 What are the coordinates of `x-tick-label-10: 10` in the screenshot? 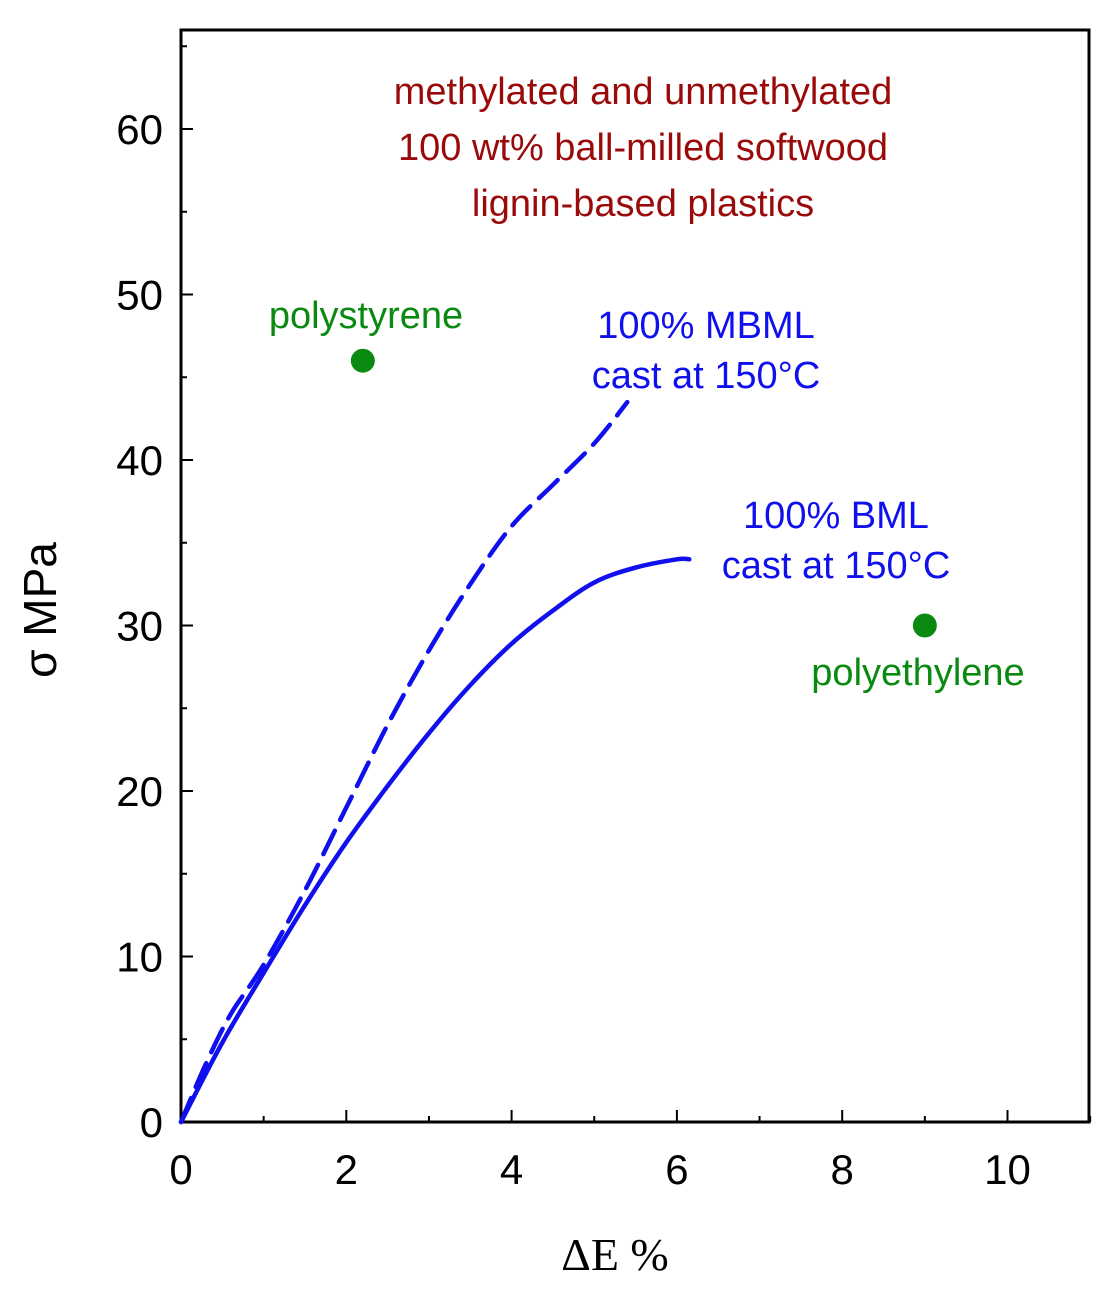 It's located at (1007, 1169).